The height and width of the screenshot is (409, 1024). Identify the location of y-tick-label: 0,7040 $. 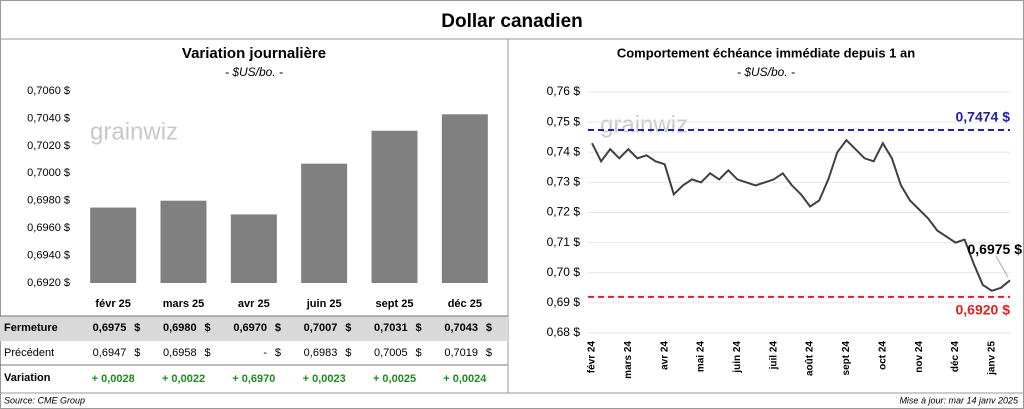
(48, 118).